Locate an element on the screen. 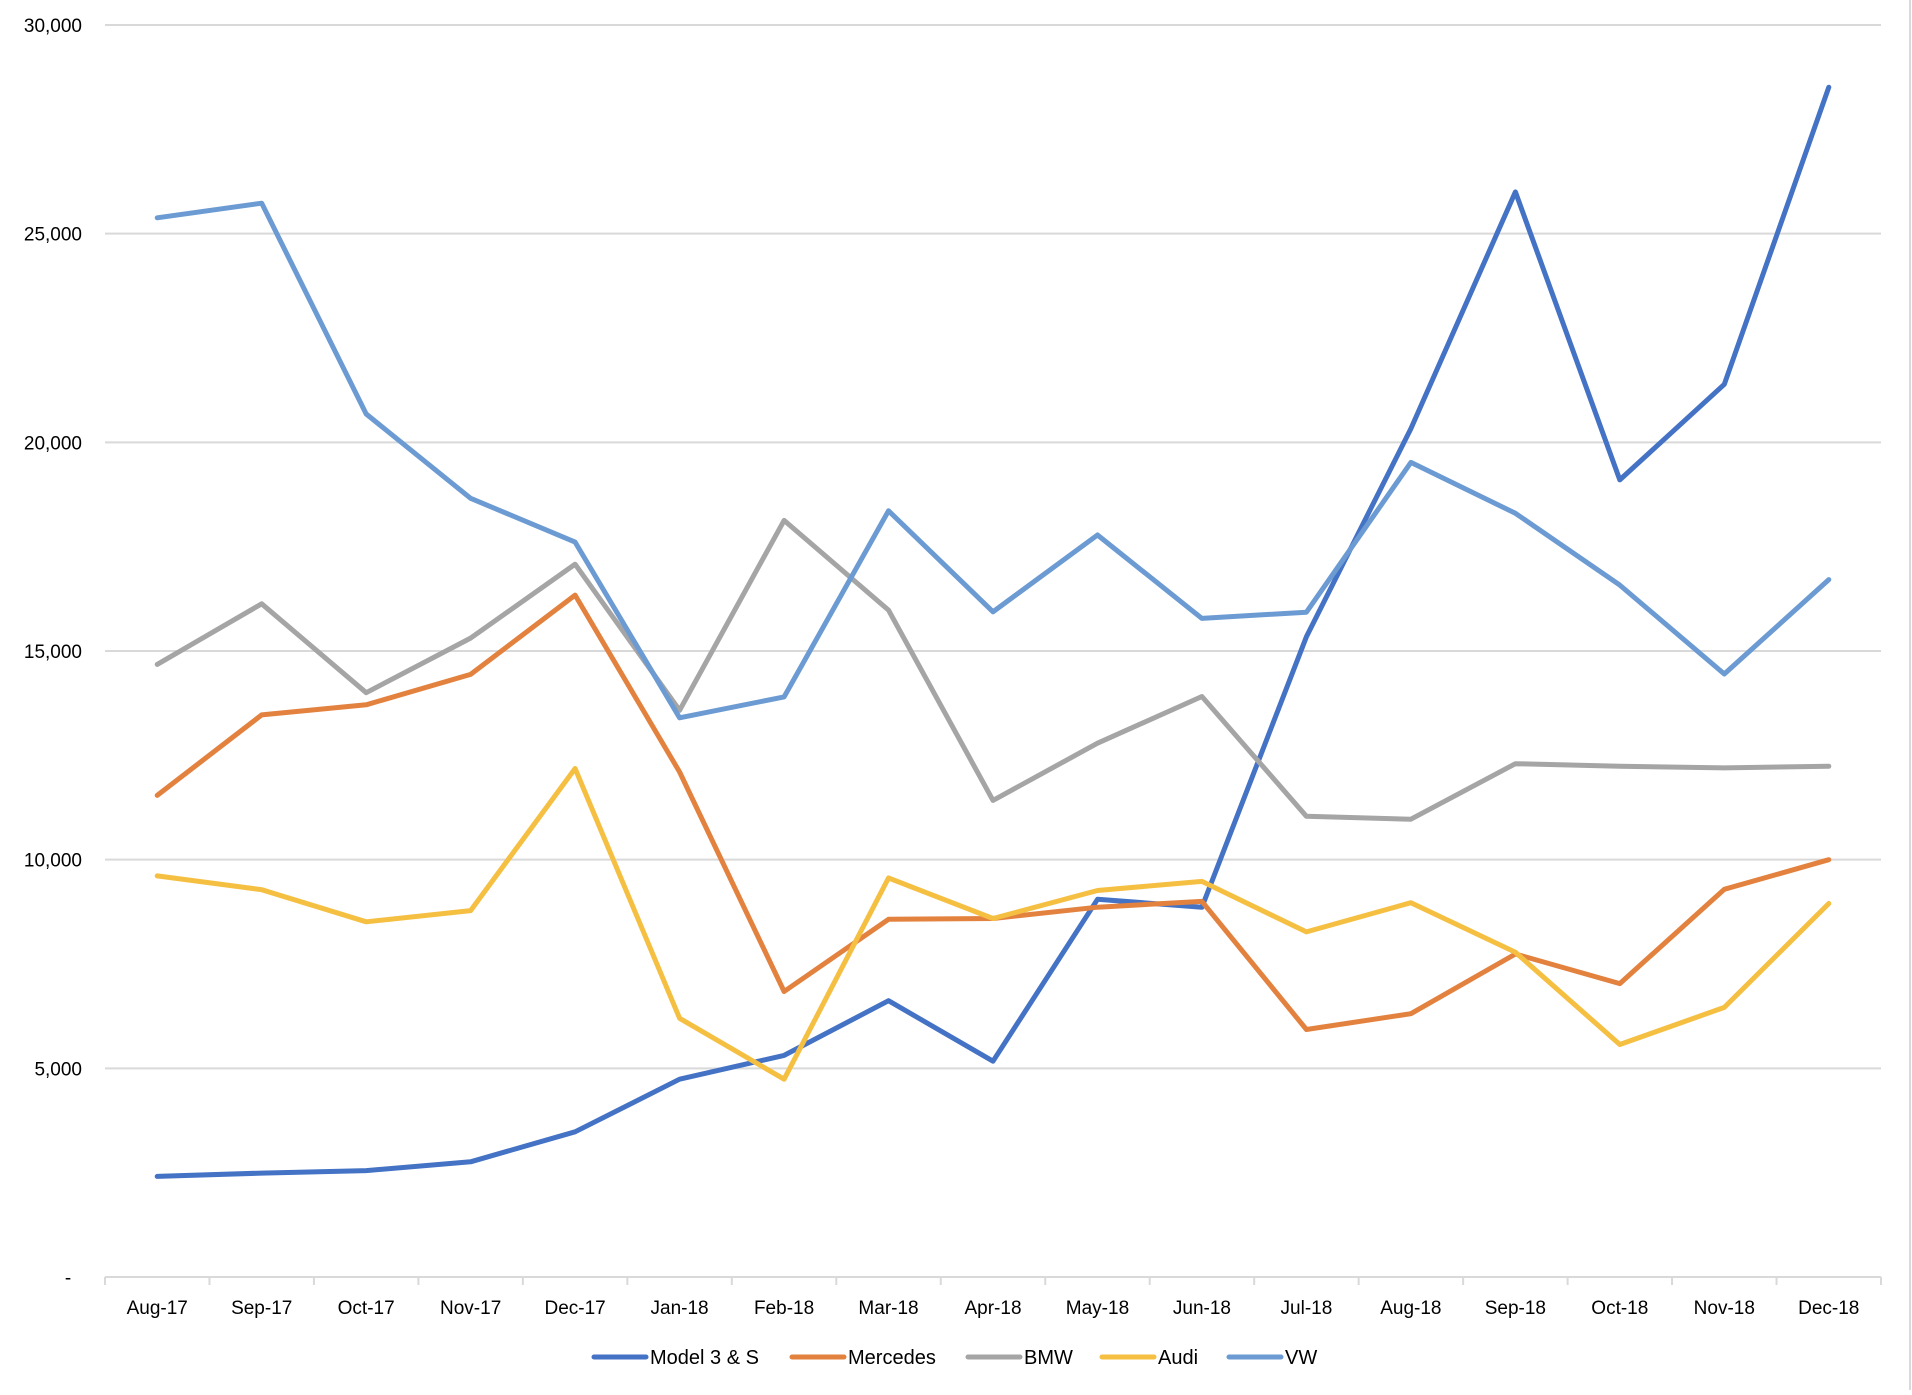 The height and width of the screenshot is (1395, 1912). y-tick-label: - is located at coordinates (68, 1278).